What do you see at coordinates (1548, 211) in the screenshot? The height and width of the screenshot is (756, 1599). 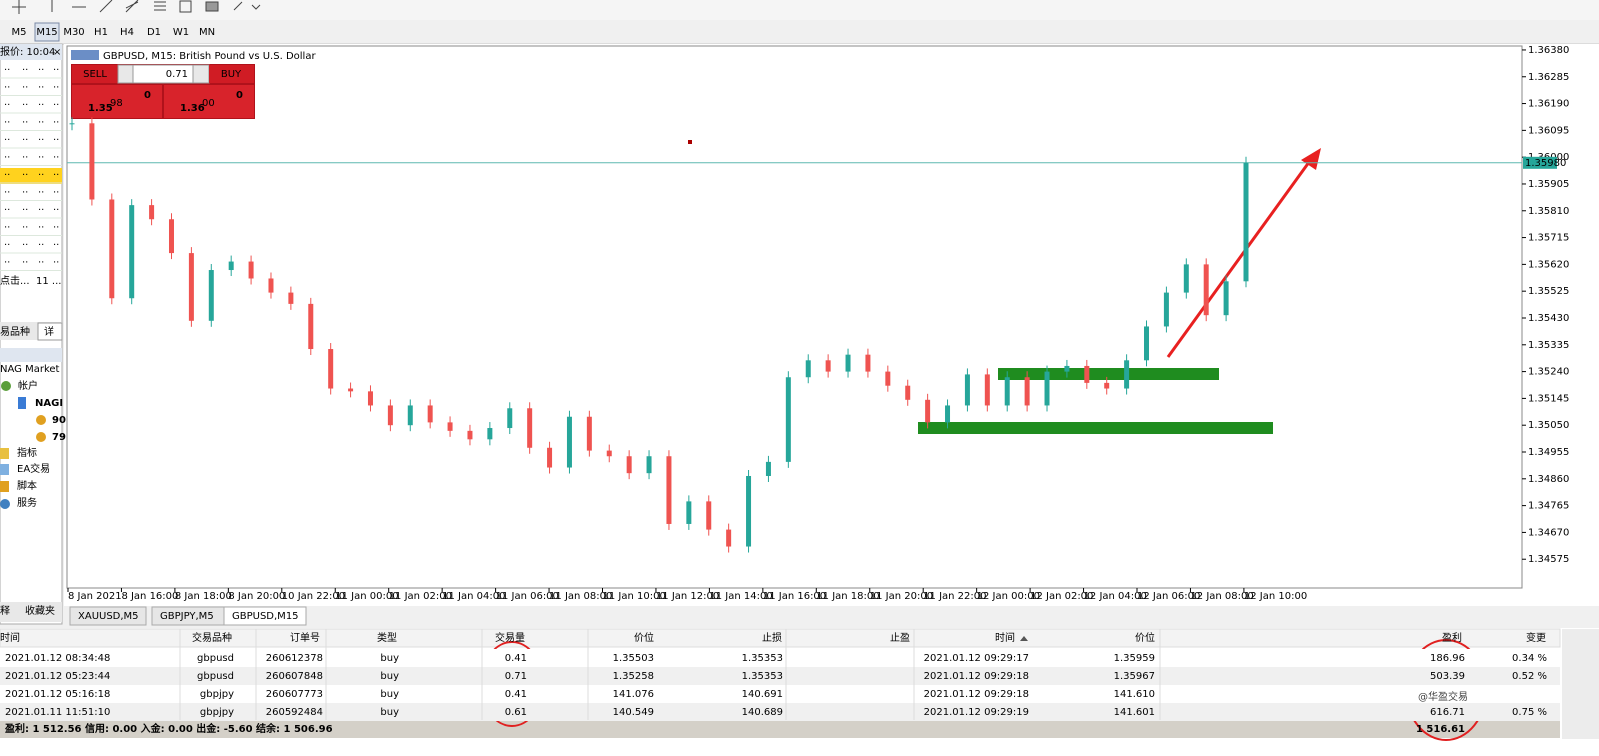 I see `y-tick-label: 1.35810` at bounding box center [1548, 211].